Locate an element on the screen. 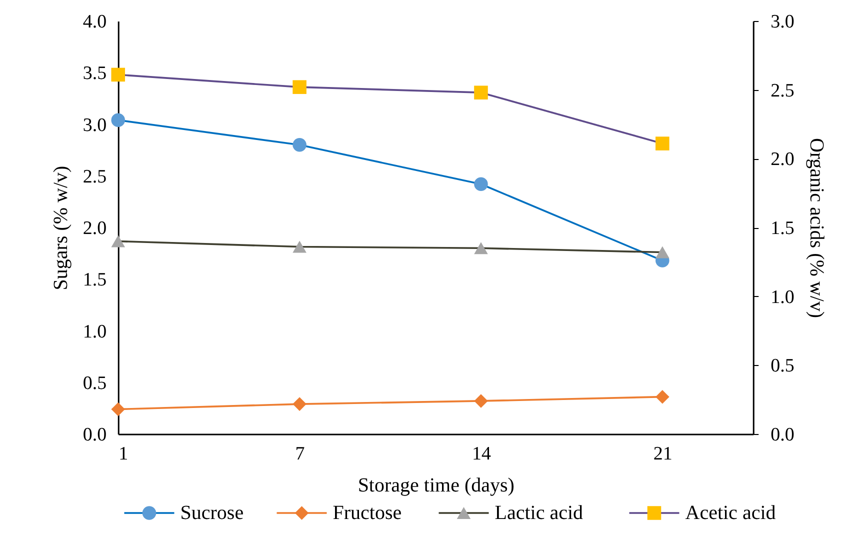  y-axis-title: Sugars (% w/v) is located at coordinates (61, 228).